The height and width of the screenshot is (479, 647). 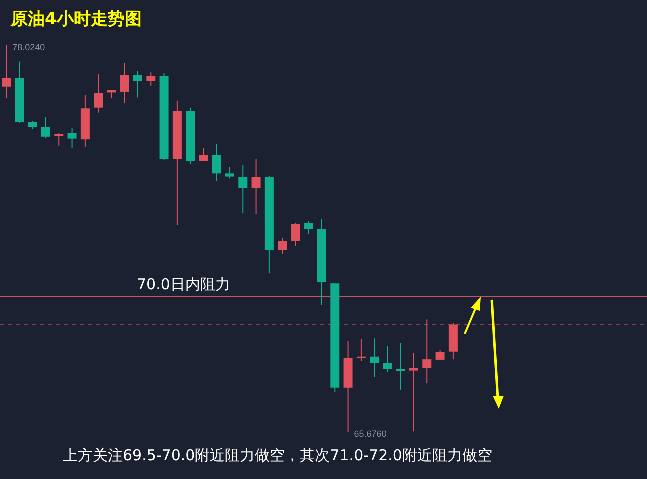 I want to click on annotation: 65.6760, so click(x=370, y=433).